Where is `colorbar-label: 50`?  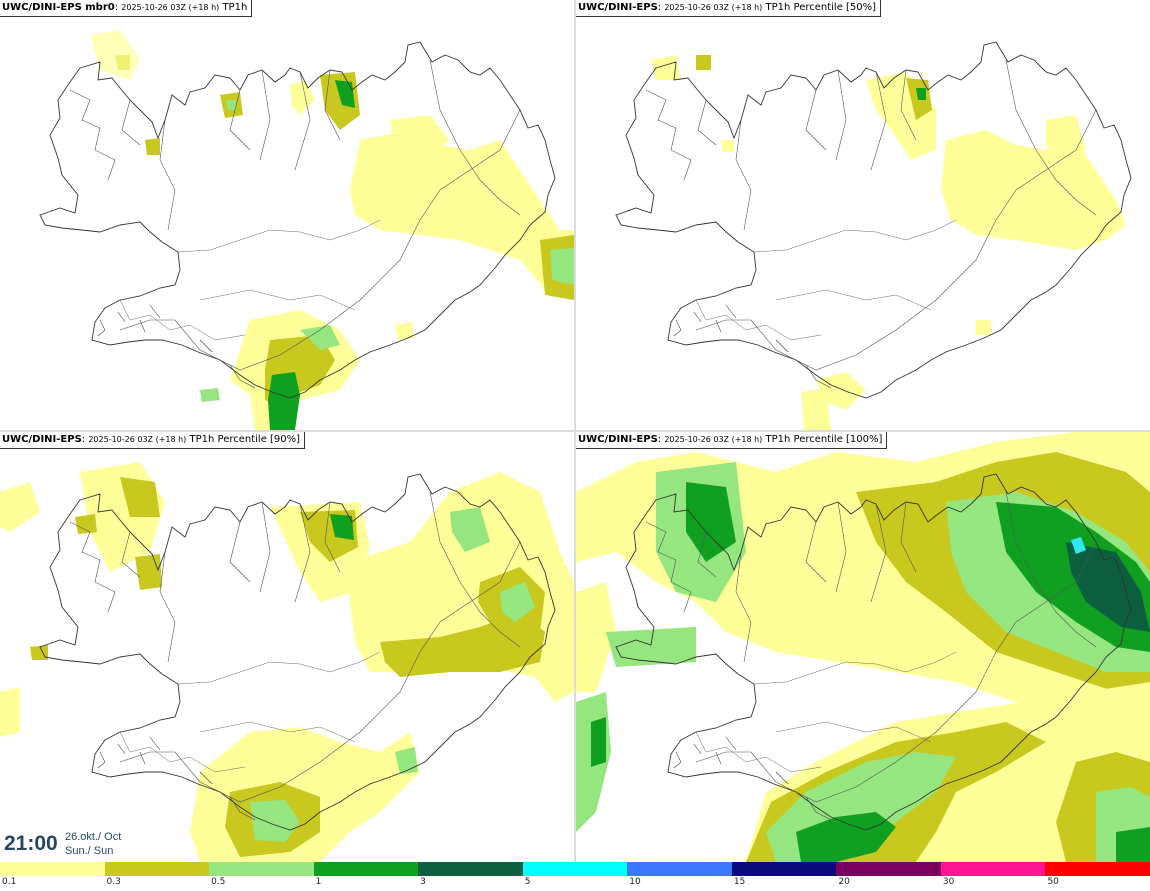
colorbar-label: 50 is located at coordinates (1053, 882).